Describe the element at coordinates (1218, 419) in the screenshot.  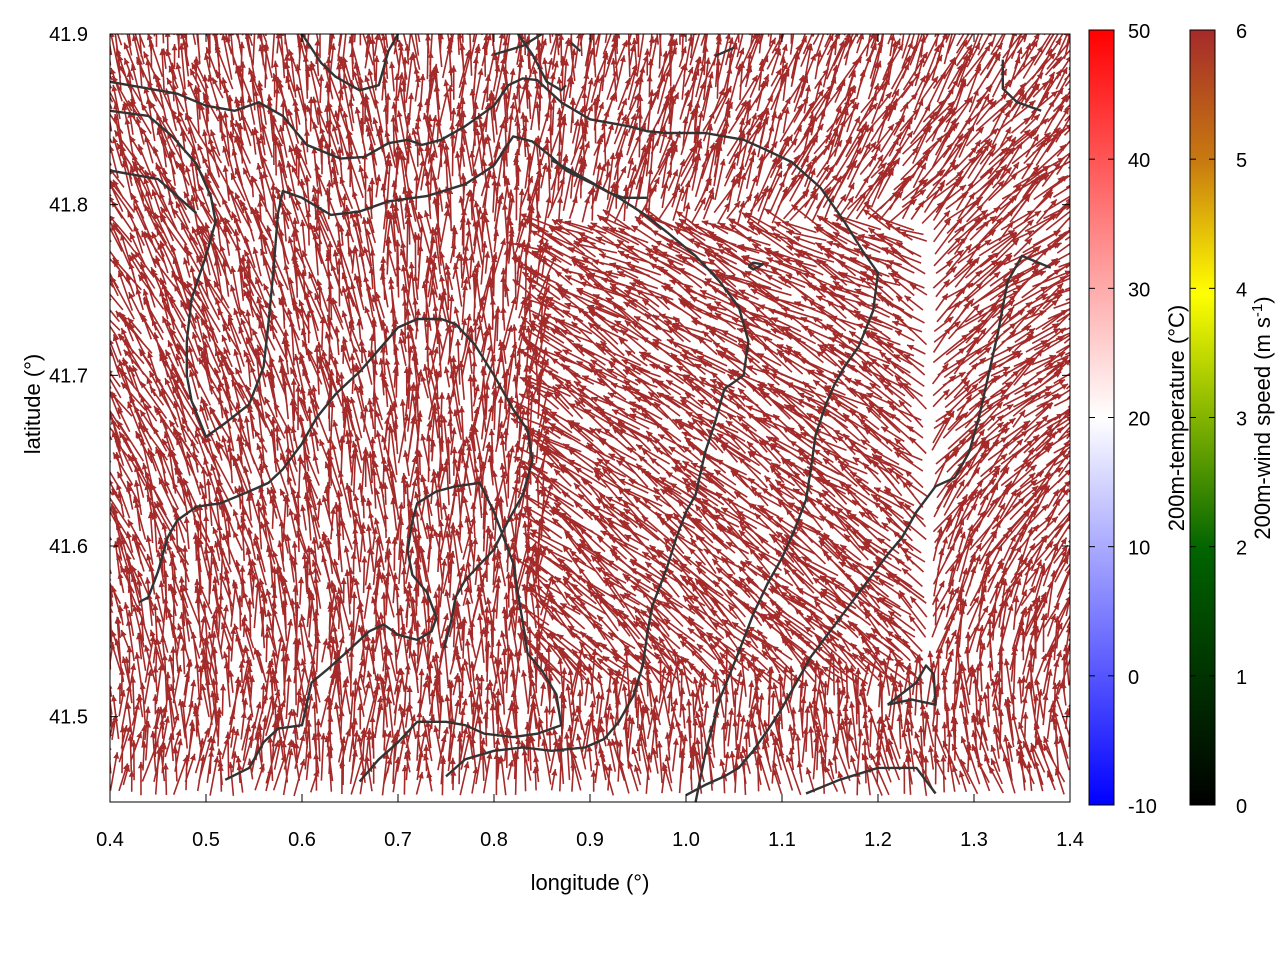
I see `wind-colorbar-ticks: 0 1 2 3 4 5 6` at that location.